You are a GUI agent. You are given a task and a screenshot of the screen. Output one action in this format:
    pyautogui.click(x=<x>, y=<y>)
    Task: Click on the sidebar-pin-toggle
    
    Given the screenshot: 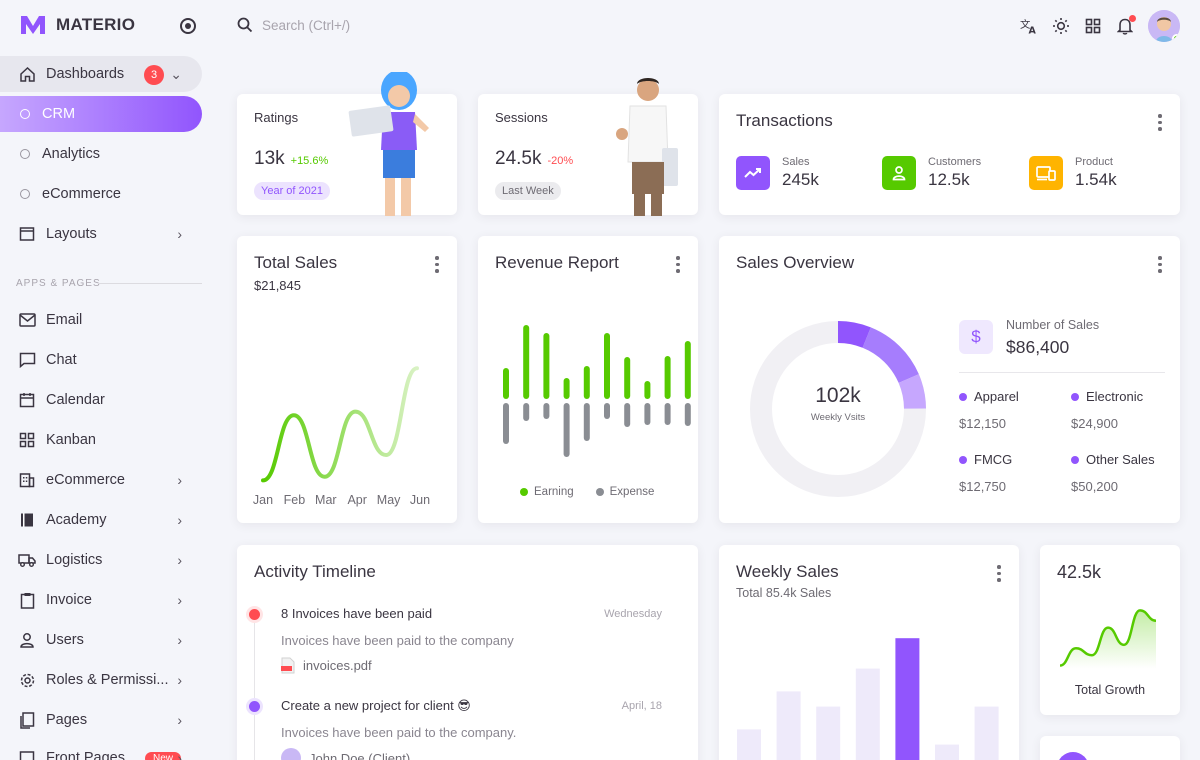 What is the action you would take?
    pyautogui.click(x=188, y=26)
    